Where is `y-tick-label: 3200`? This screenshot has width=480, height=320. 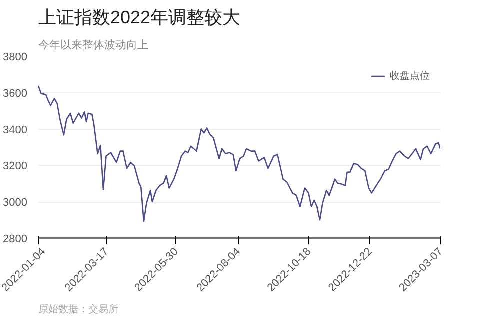 y-tick-label: 3200 is located at coordinates (15, 166).